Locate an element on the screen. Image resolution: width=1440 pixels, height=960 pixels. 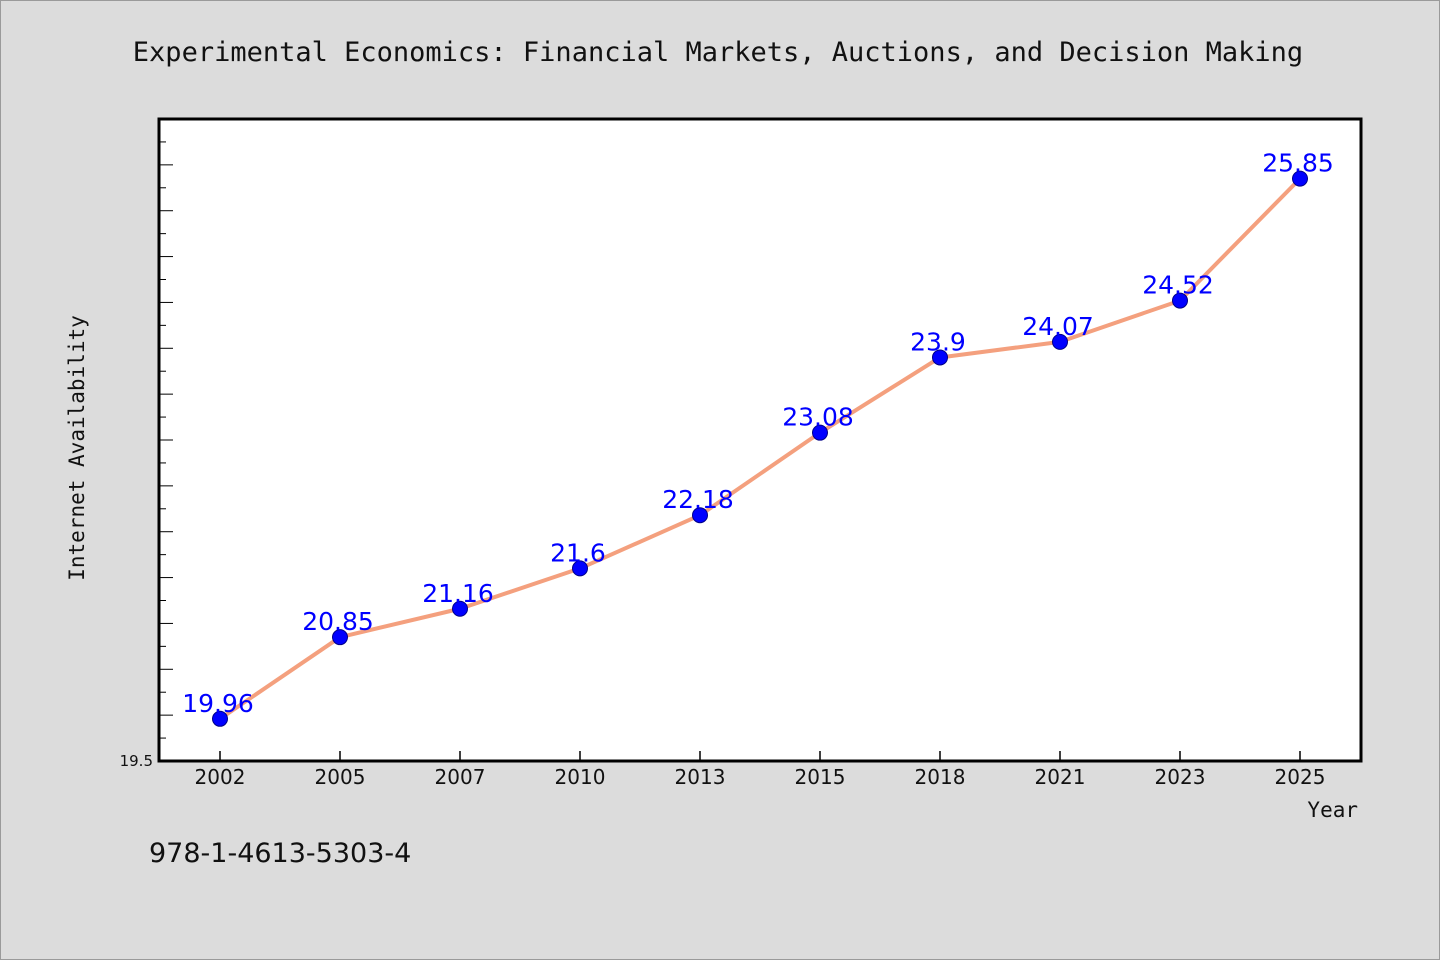
y-tick-label: 19.5 is located at coordinates (136, 761).